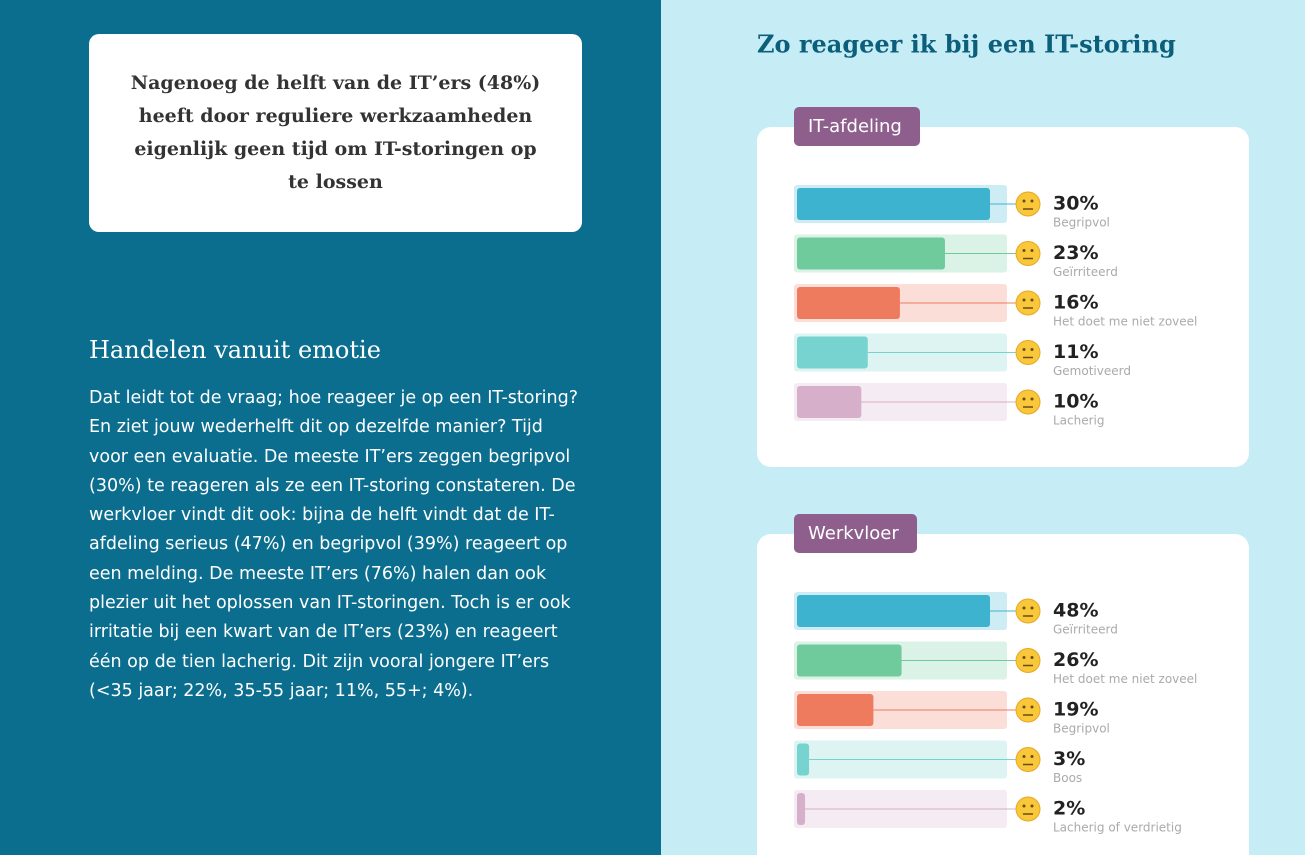 The width and height of the screenshot is (1305, 855). I want to click on value-label: 16%, so click(1075, 303).